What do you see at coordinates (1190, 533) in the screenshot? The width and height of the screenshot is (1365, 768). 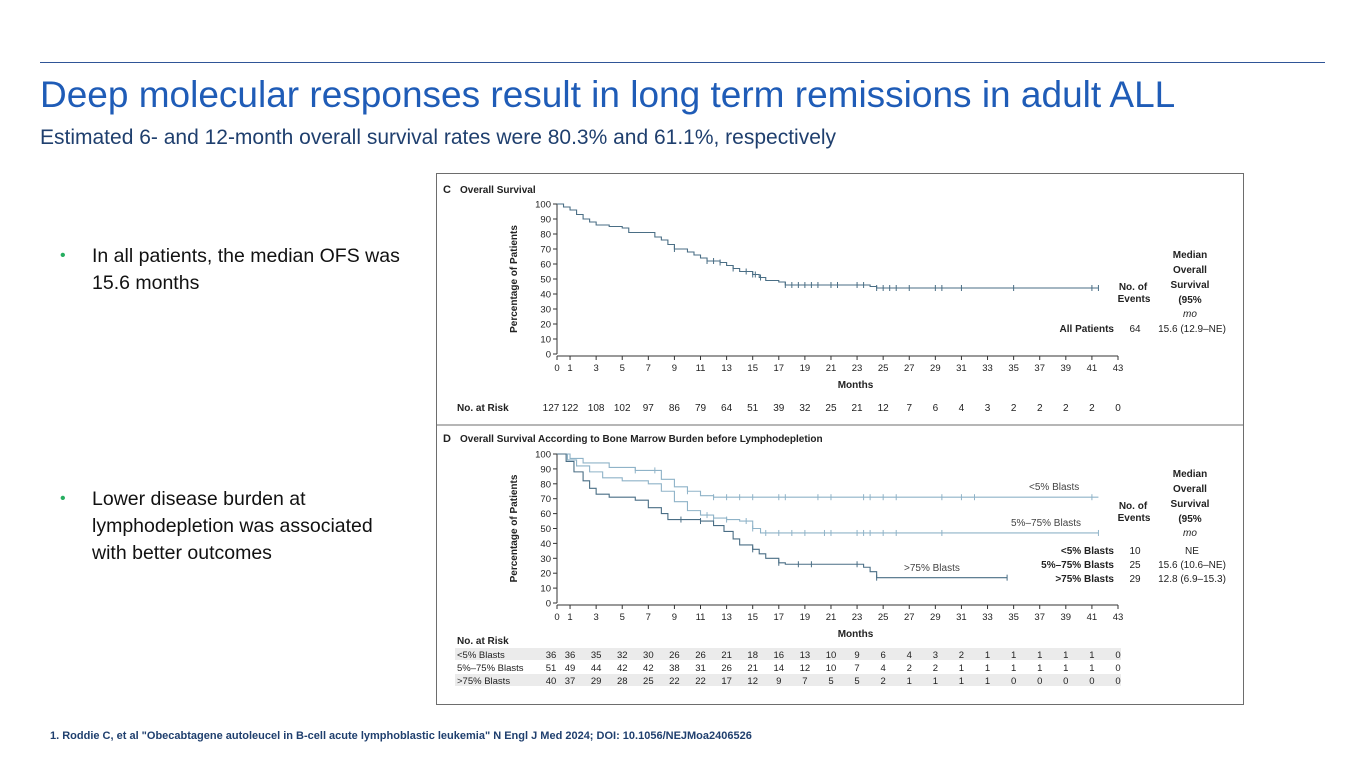 I see `legend-header-unit: mo` at bounding box center [1190, 533].